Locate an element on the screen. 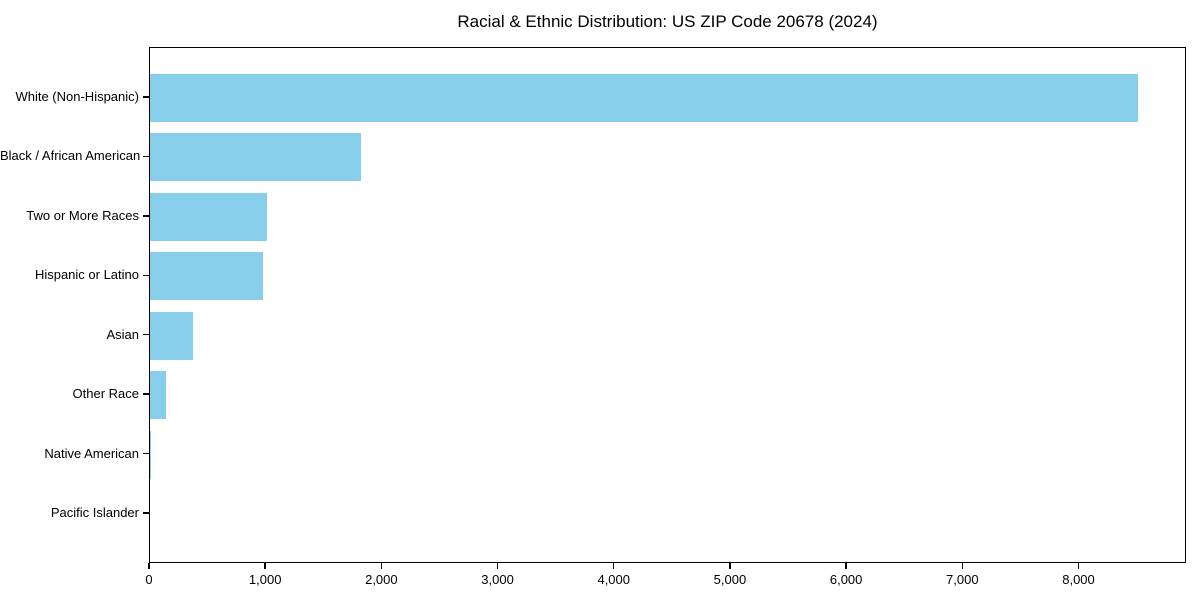  bar-hispanic-or-latino is located at coordinates (206, 276).